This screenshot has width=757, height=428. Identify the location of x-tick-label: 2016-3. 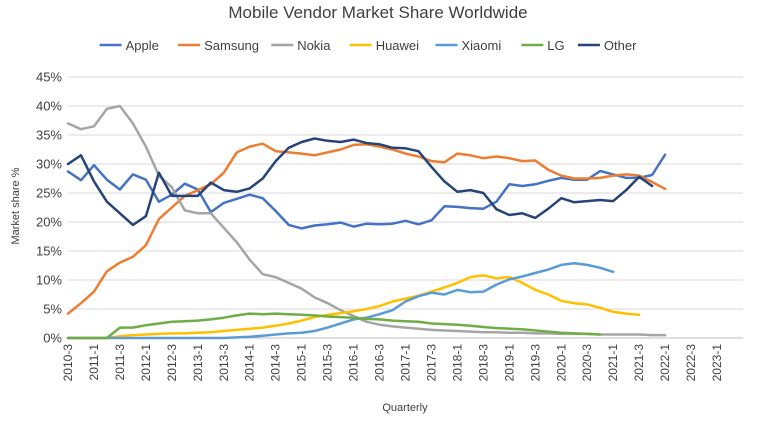
(380, 363).